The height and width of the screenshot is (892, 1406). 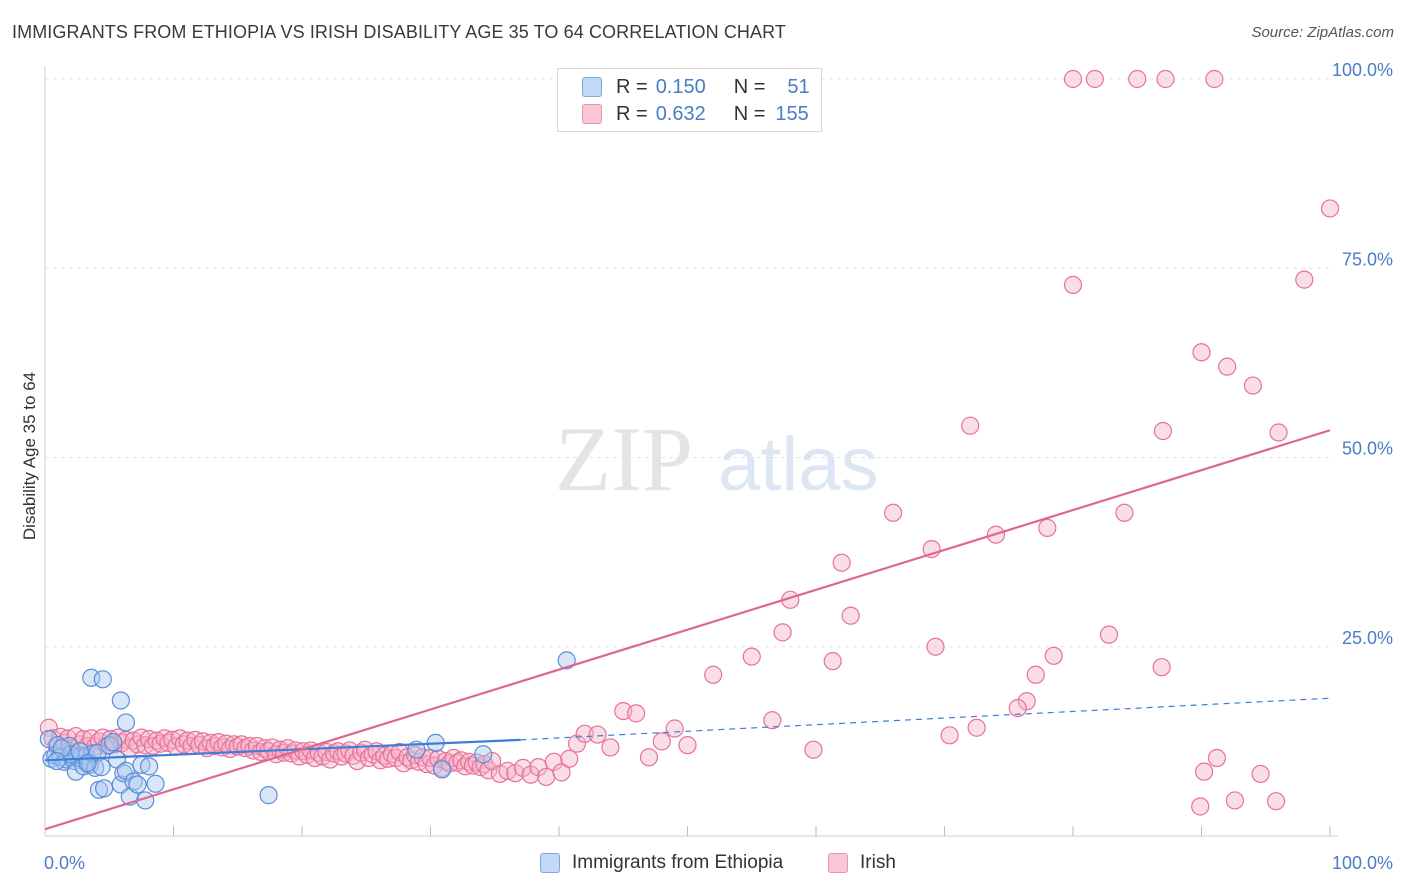 I want to click on r-value: 0.632, so click(x=680, y=113).